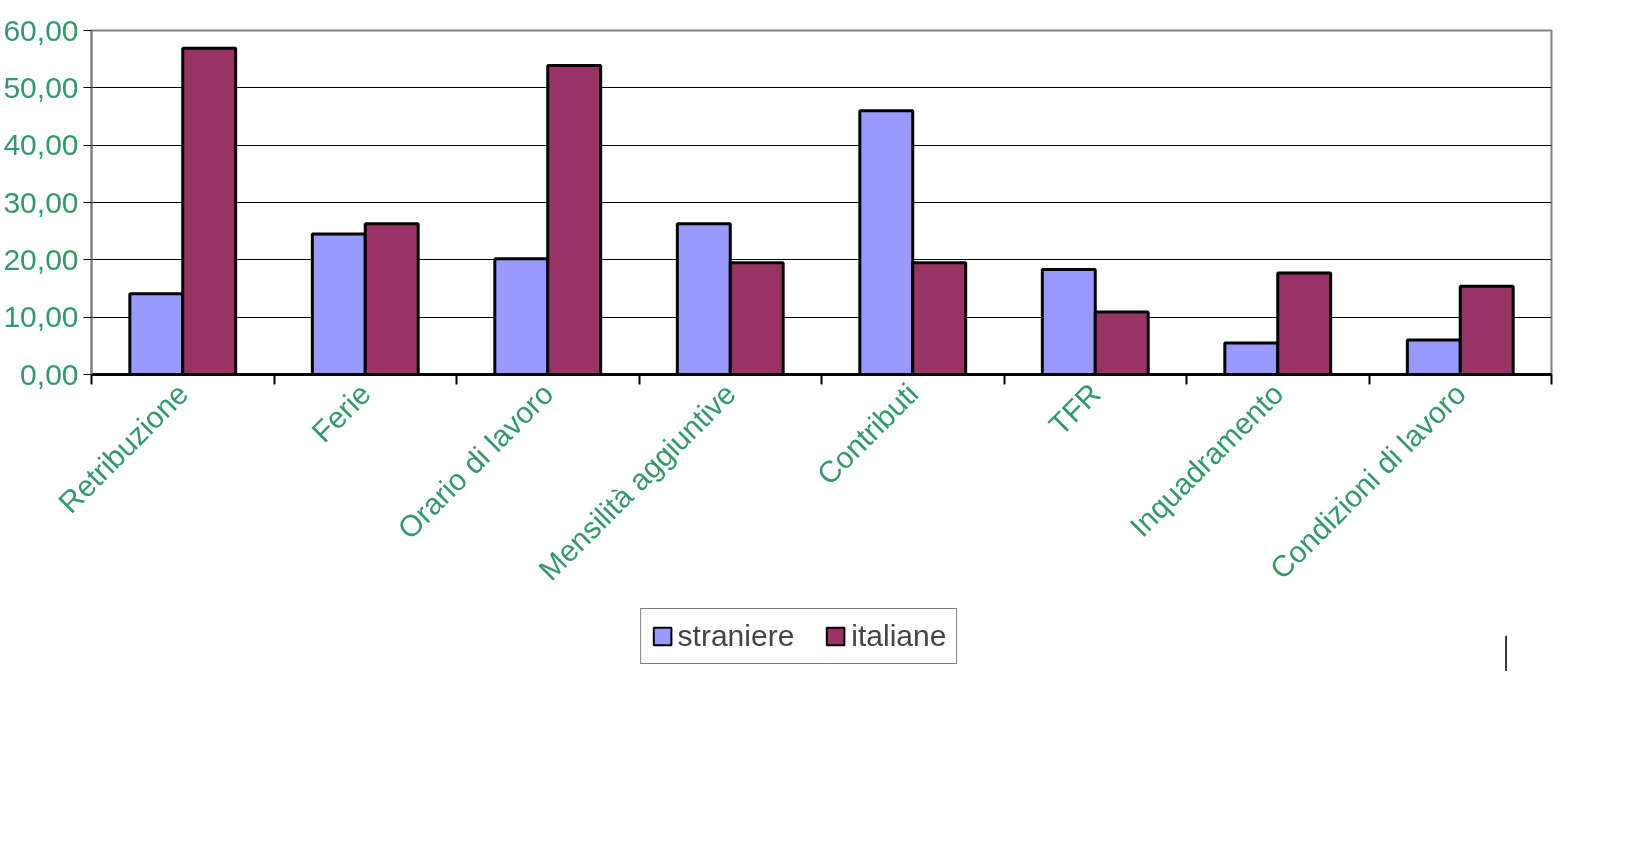  Describe the element at coordinates (1074, 409) in the screenshot. I see `x-tick-label: TFR` at that location.